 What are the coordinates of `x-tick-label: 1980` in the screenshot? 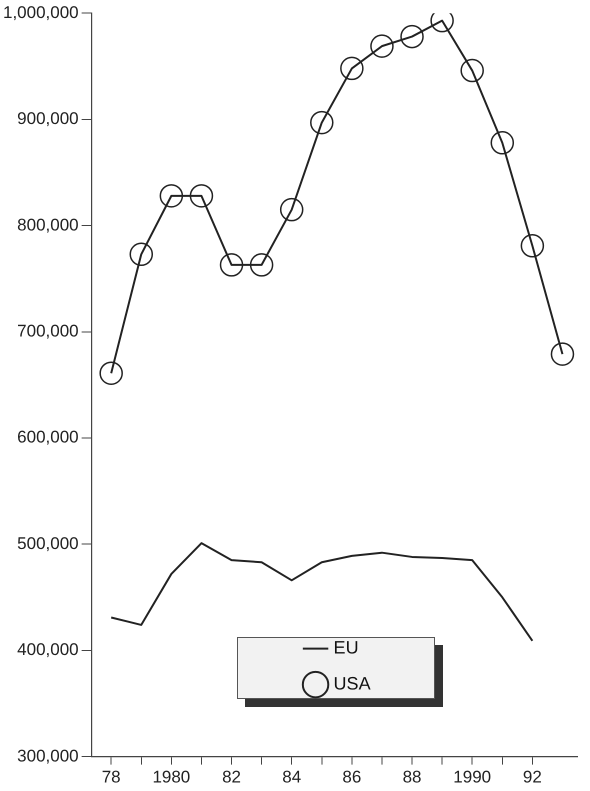 It's located at (171, 776).